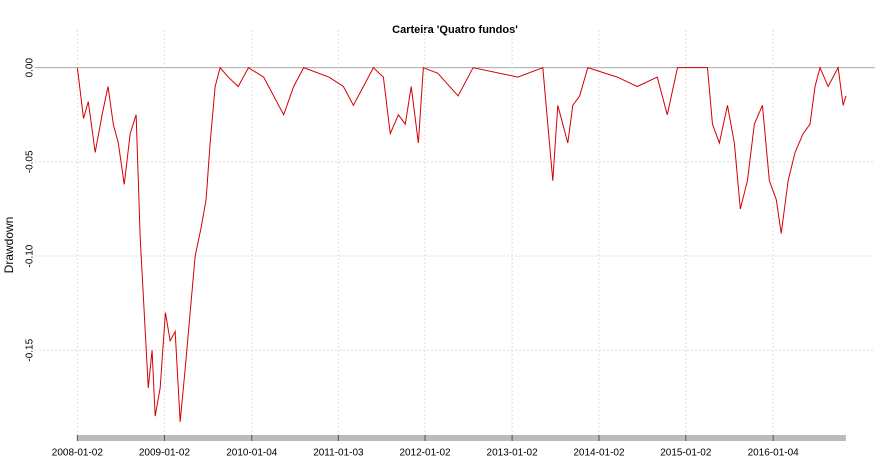 Image resolution: width=880 pixels, height=461 pixels. What do you see at coordinates (30, 255) in the screenshot?
I see `y-tick-label: -0.10` at bounding box center [30, 255].